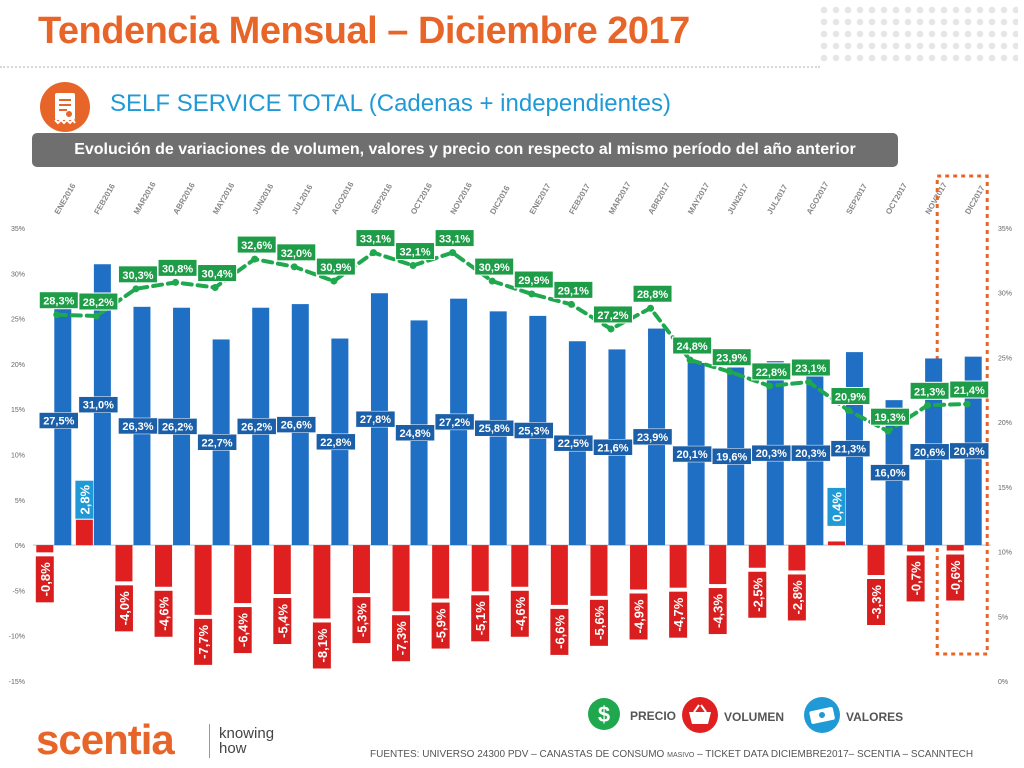  I want to click on volumen-label: -8,1%, so click(321, 645).